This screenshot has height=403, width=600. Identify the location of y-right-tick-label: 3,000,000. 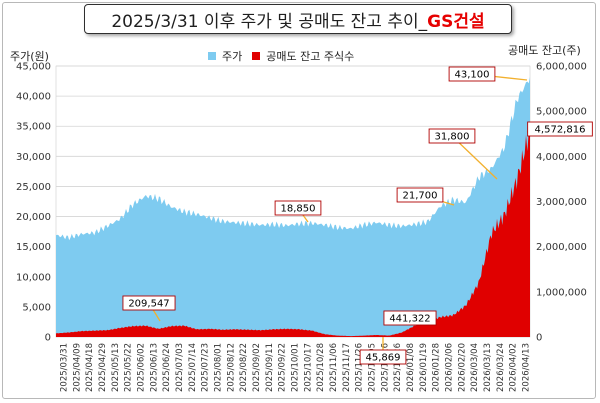
(561, 202).